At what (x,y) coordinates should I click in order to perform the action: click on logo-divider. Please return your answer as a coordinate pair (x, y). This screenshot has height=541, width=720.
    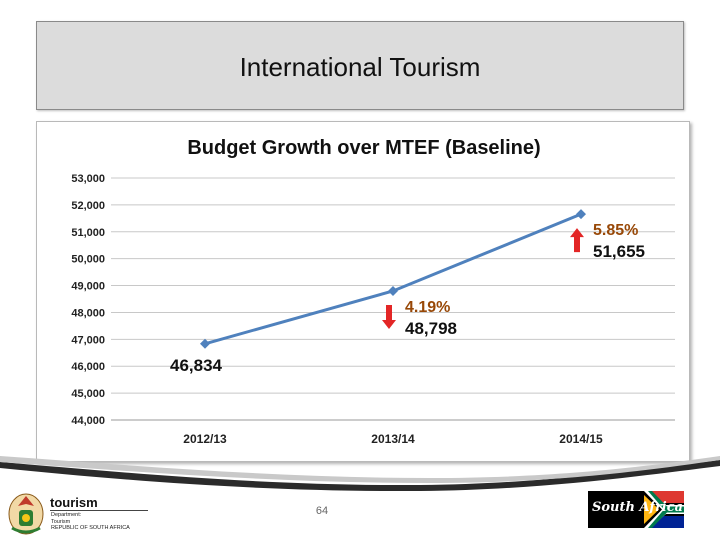
    Looking at the image, I should click on (99, 510).